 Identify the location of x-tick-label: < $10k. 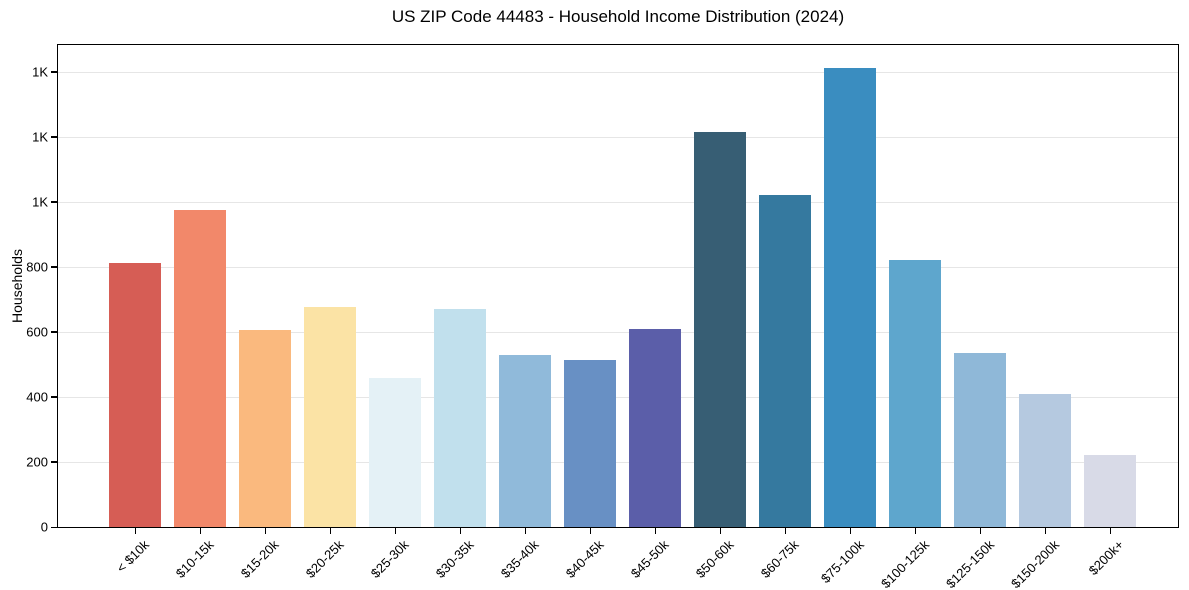
(132, 556).